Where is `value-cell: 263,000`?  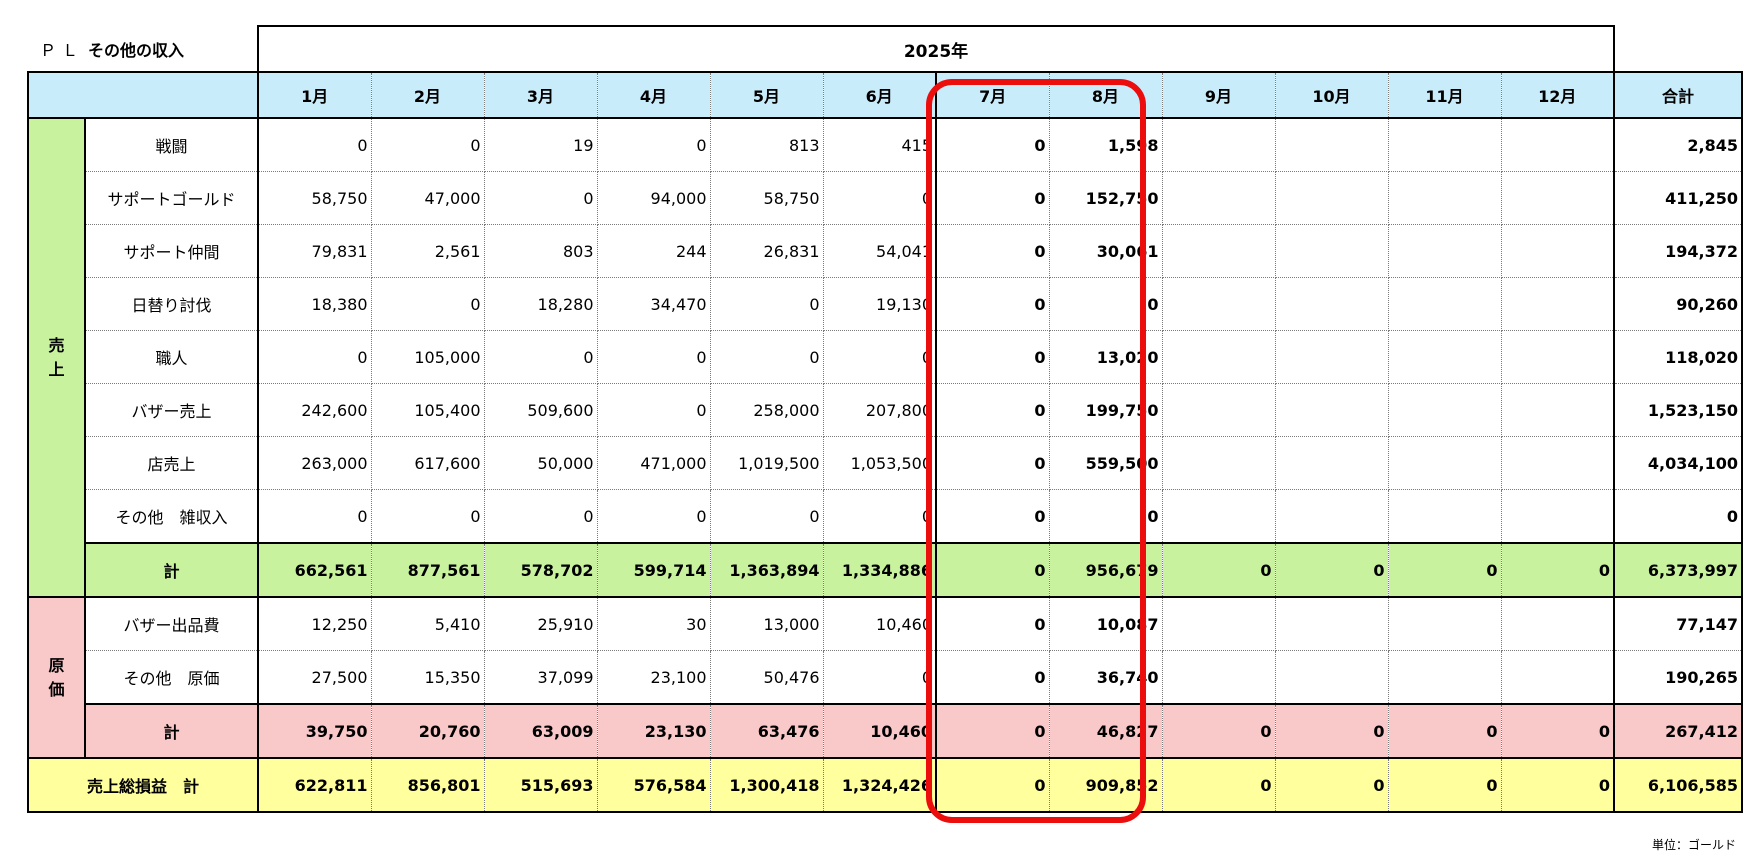 value-cell: 263,000 is located at coordinates (314, 463).